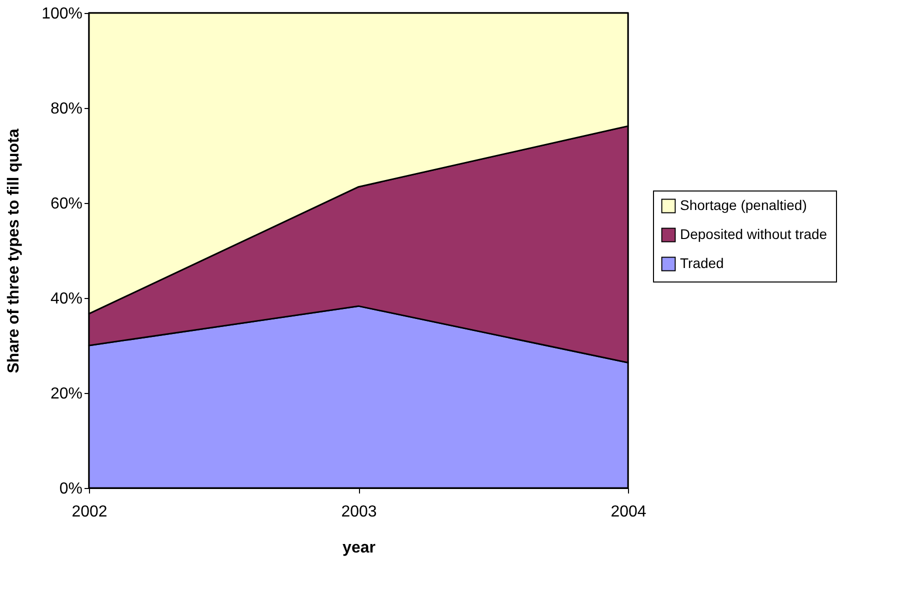  Describe the element at coordinates (754, 234) in the screenshot. I see `legend-label: Deposited without trade` at that location.